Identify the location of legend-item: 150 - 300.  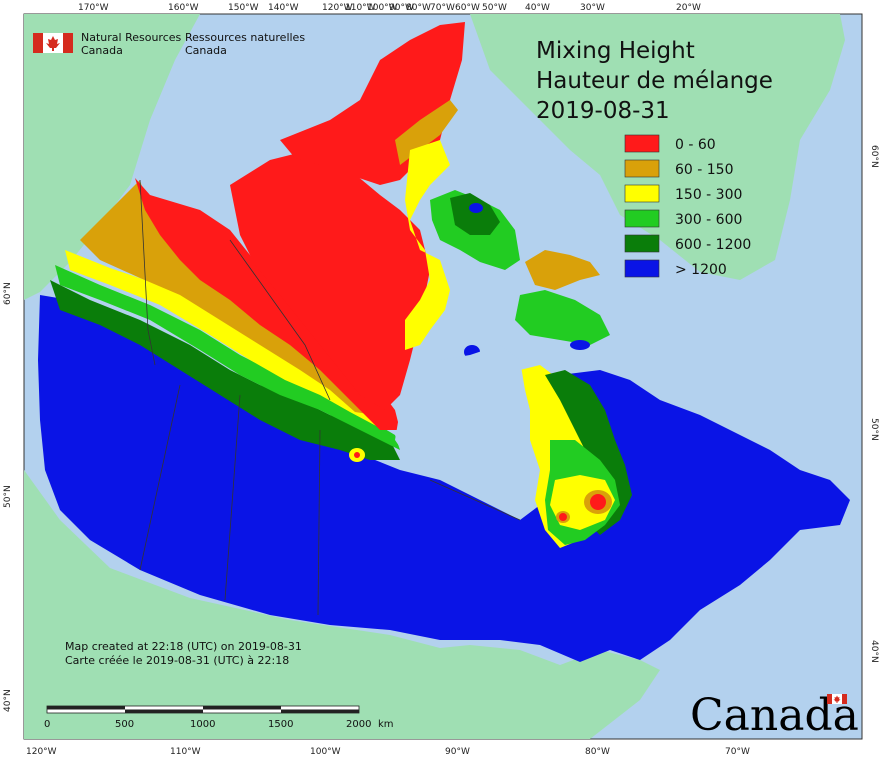
(683, 193).